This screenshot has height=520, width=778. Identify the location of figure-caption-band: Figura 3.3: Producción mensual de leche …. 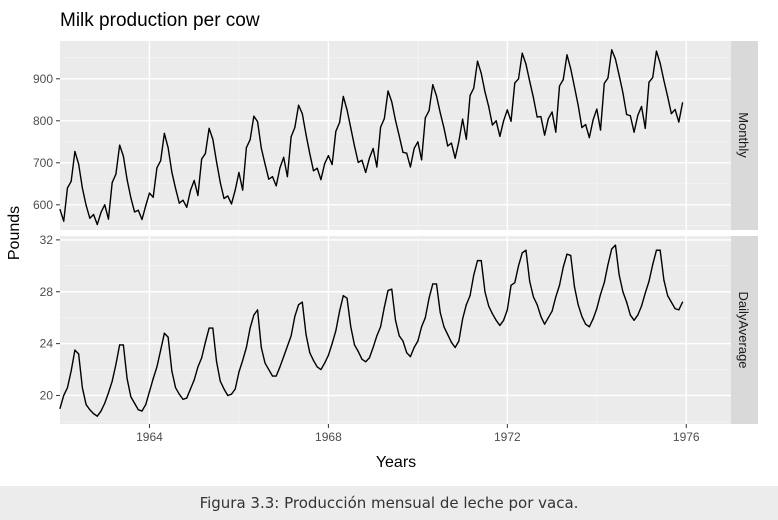
(389, 503).